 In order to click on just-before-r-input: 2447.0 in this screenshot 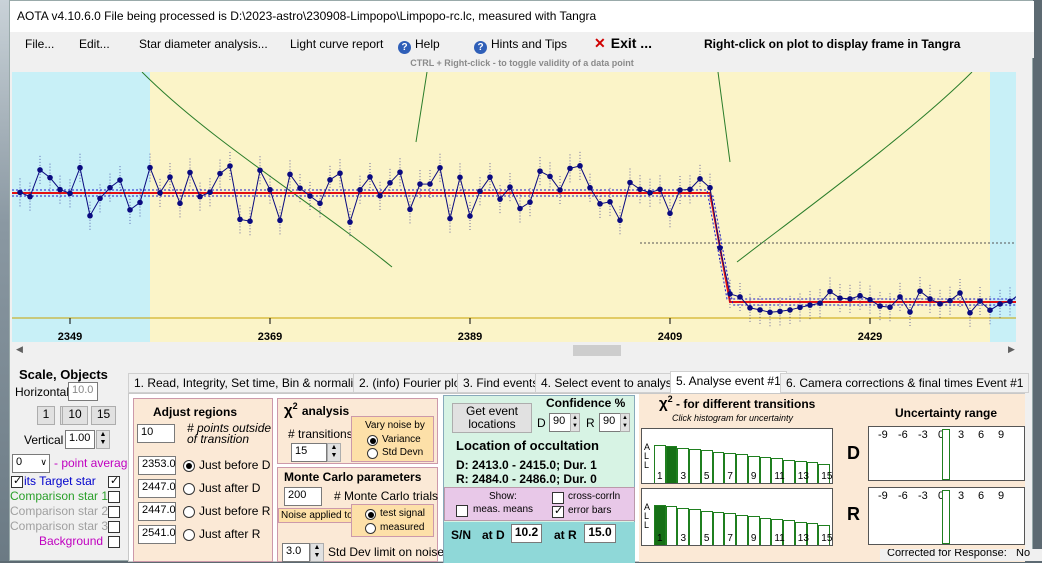, I will do `click(157, 511)`.